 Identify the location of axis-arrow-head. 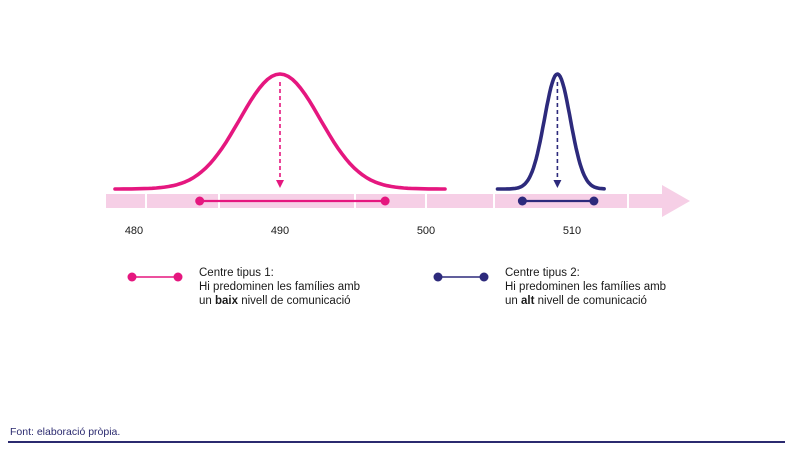
(676, 201).